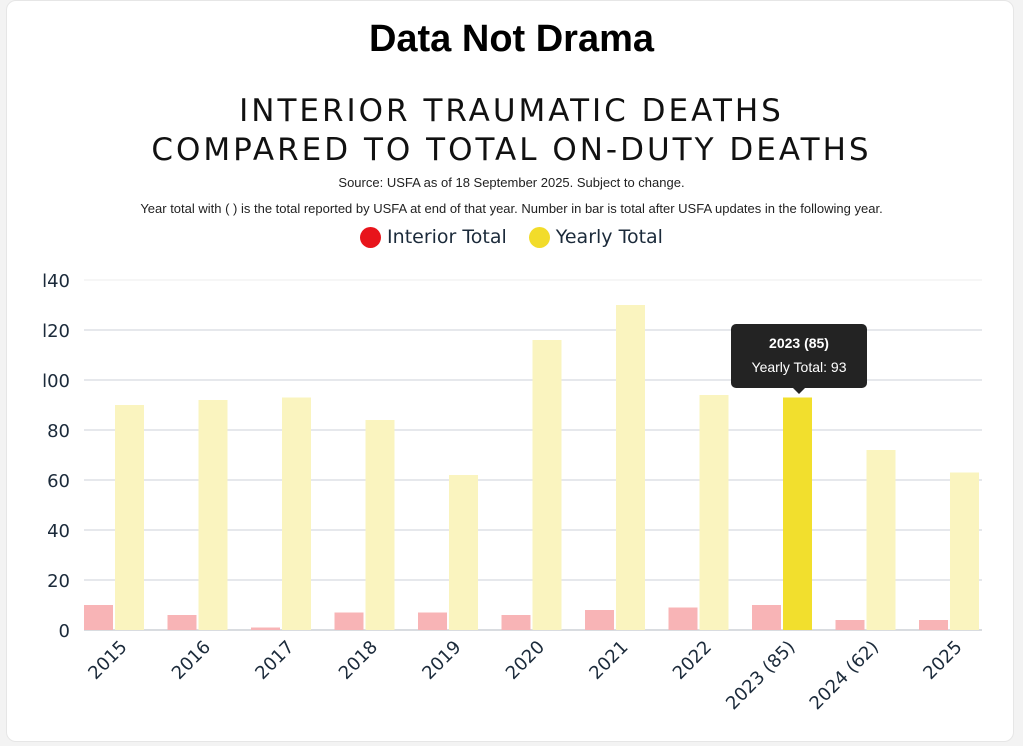  Describe the element at coordinates (525, 660) in the screenshot. I see `x-tick-label: 2020` at that location.